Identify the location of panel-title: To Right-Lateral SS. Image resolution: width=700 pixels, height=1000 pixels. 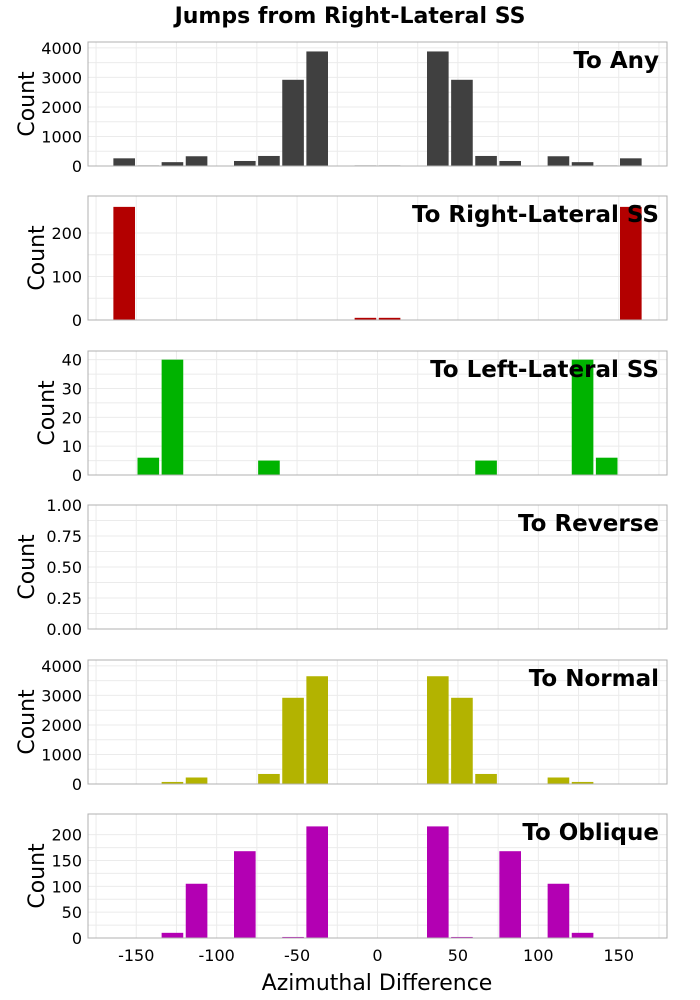
(535, 215).